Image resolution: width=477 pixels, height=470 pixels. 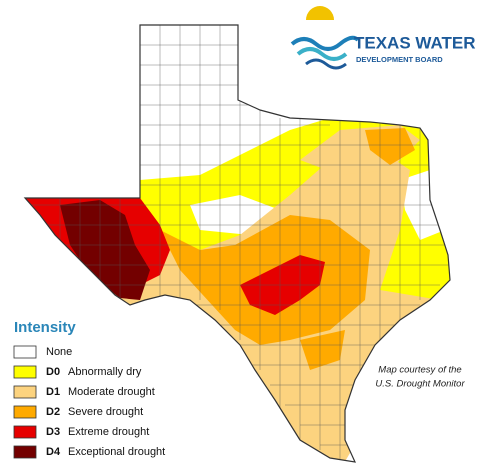 What do you see at coordinates (53, 412) in the screenshot?
I see `legend-code: D2` at bounding box center [53, 412].